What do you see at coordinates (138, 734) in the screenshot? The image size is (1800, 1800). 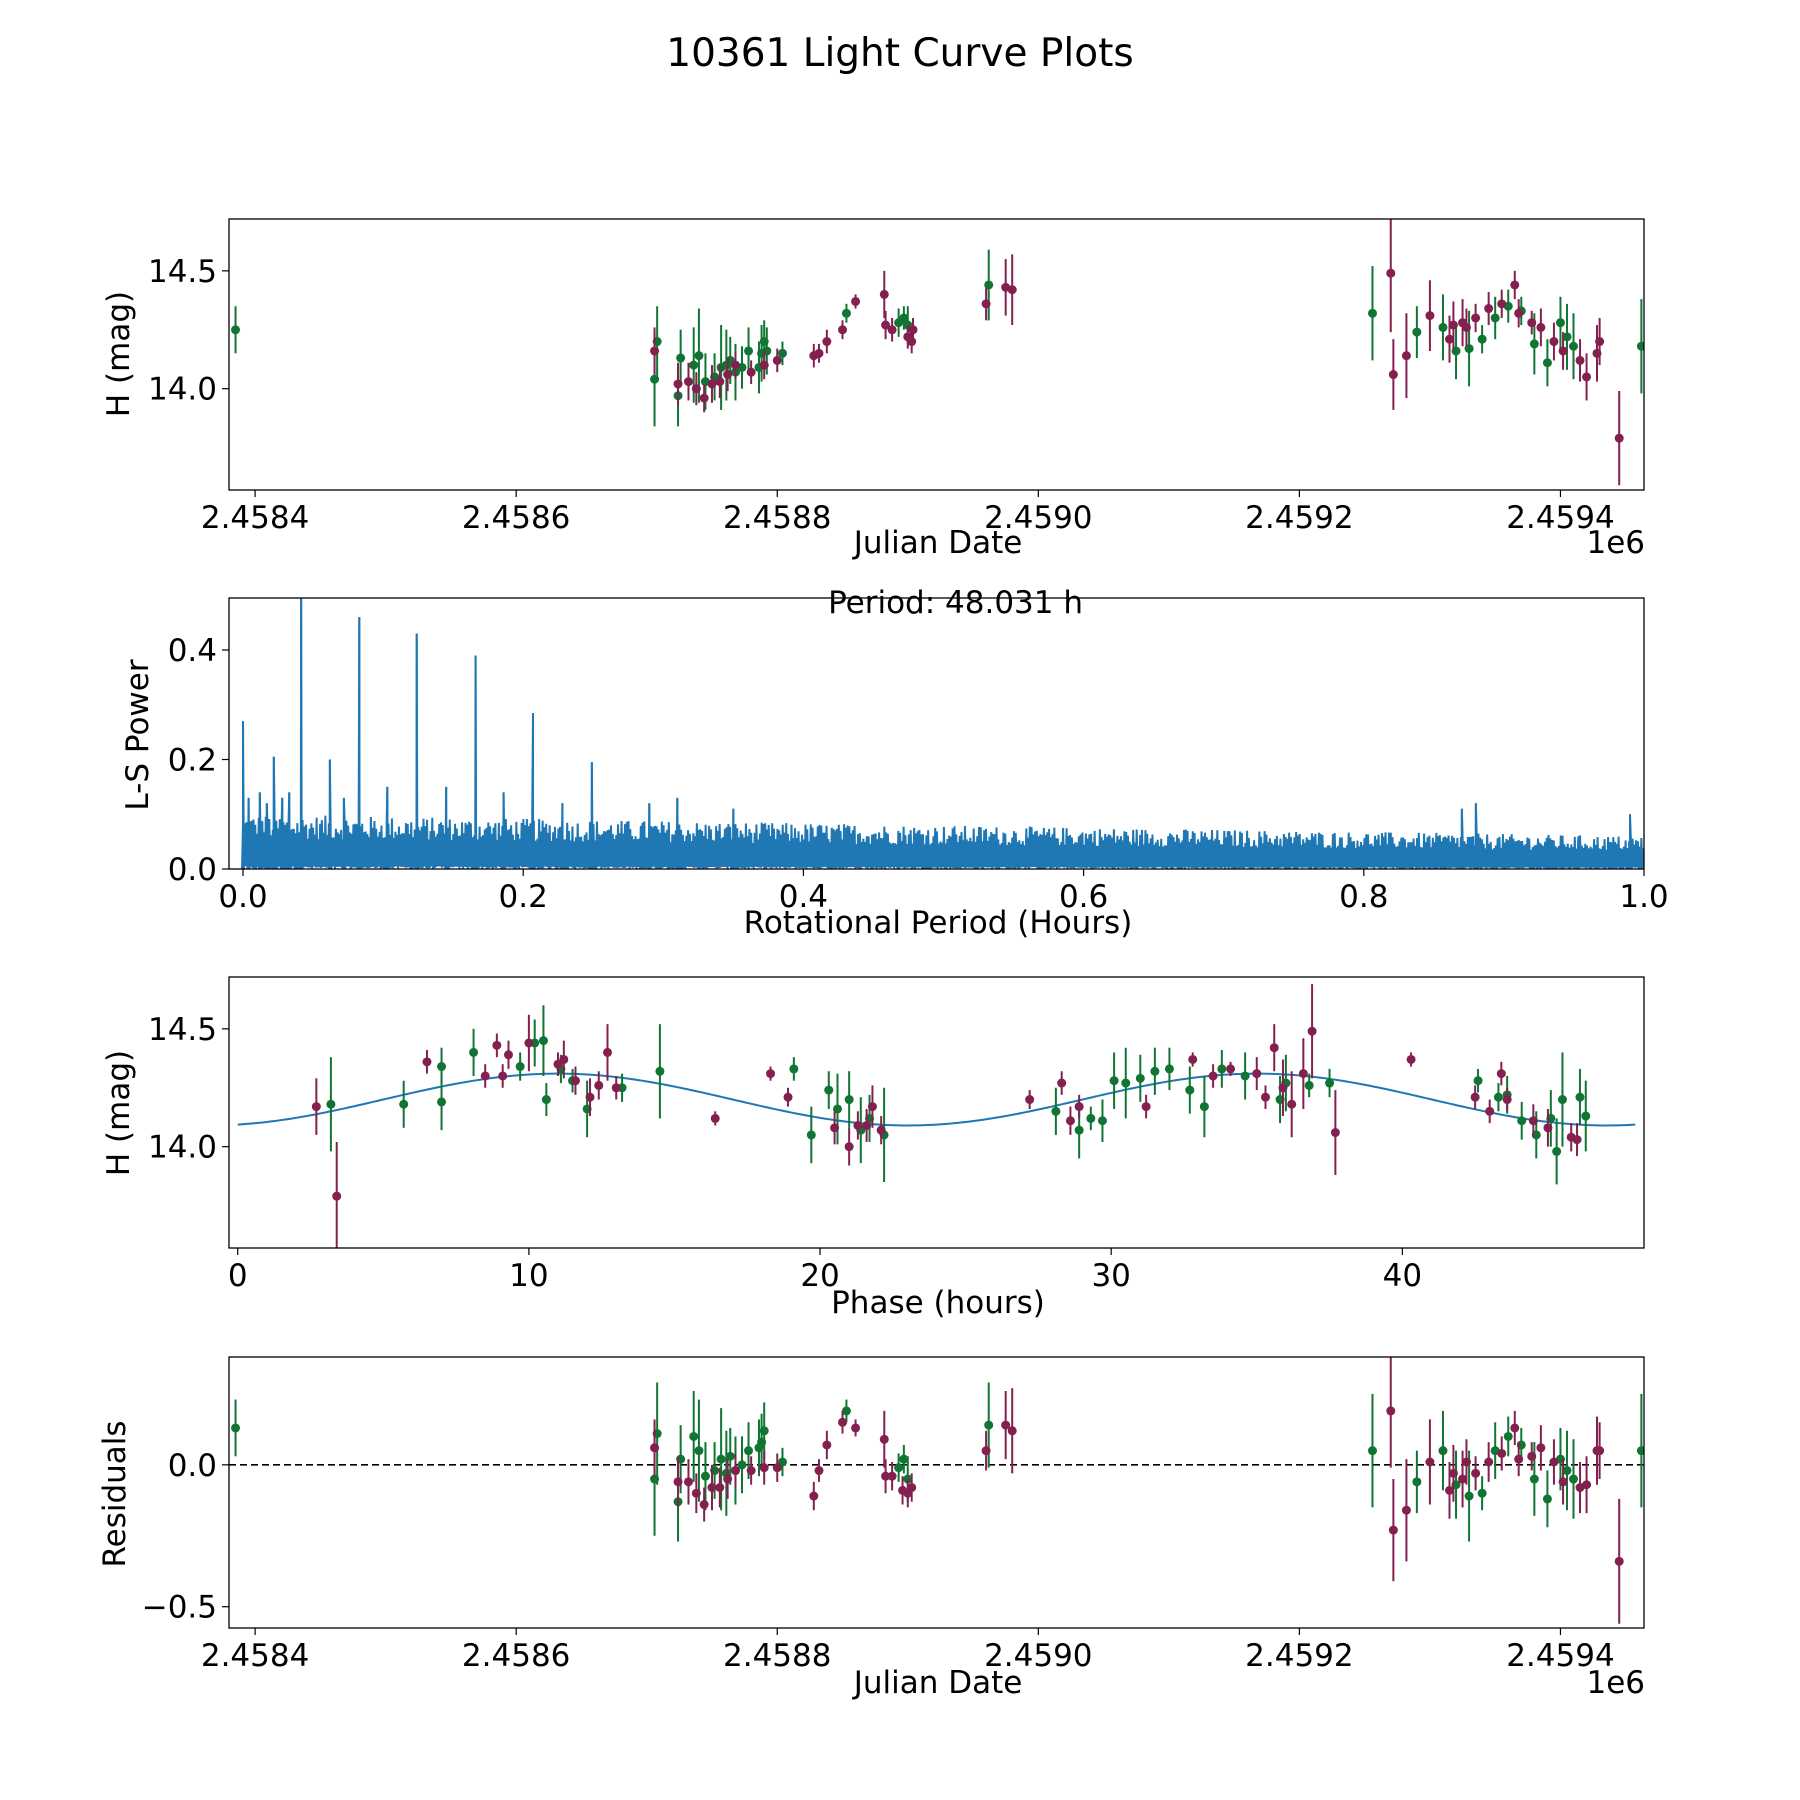 I see `periodogram-ylabel: L-S Power` at bounding box center [138, 734].